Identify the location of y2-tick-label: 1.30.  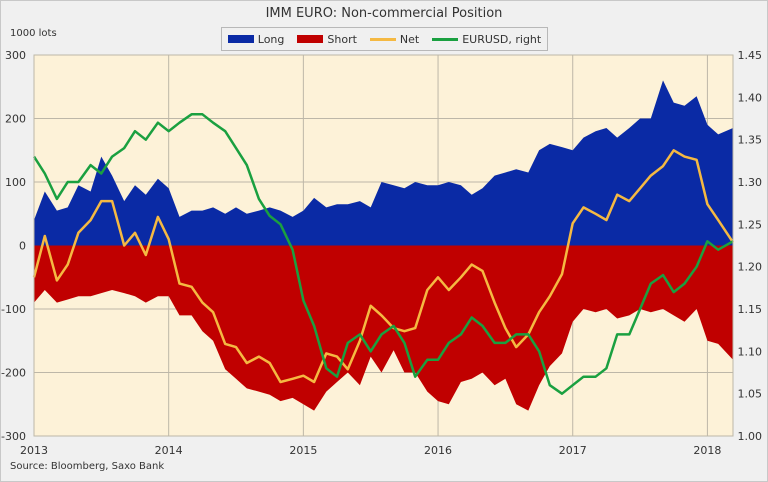
(750, 182).